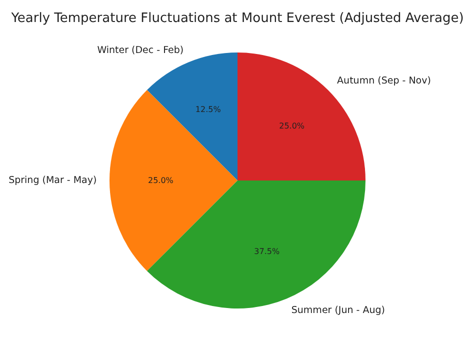 The image size is (474, 346). What do you see at coordinates (237, 18) in the screenshot?
I see `chart-title: Yearly Temperature Fluctuations at Mount Everest (Adjusted Average)` at bounding box center [237, 18].